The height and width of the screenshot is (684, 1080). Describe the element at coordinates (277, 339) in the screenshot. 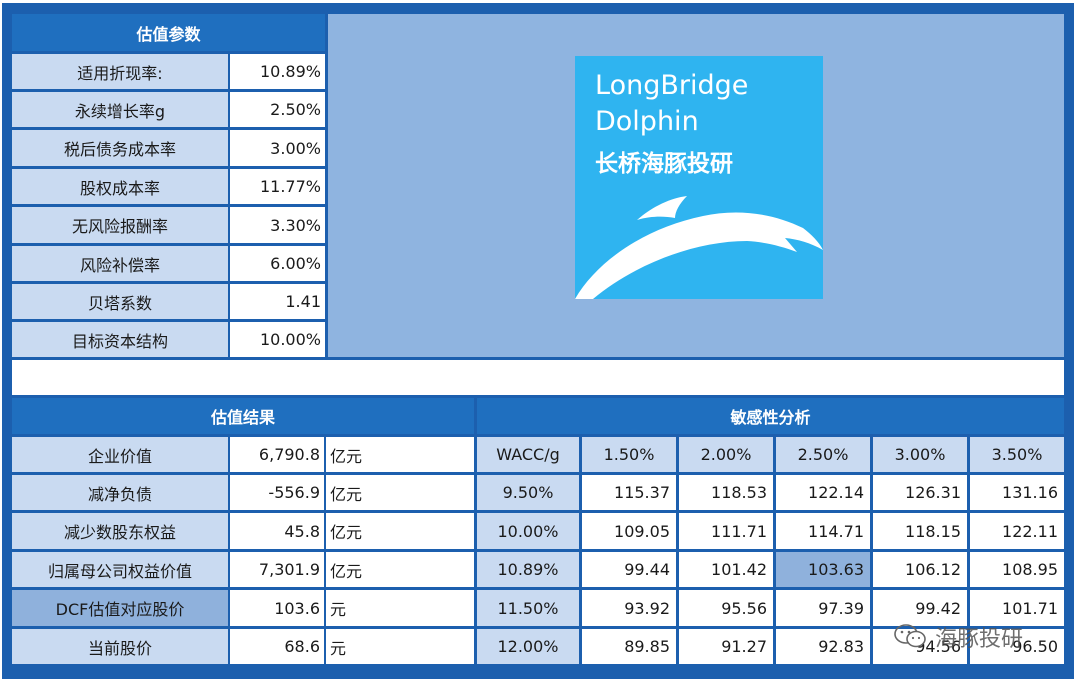

I see `param-value: 10.00%` at that location.